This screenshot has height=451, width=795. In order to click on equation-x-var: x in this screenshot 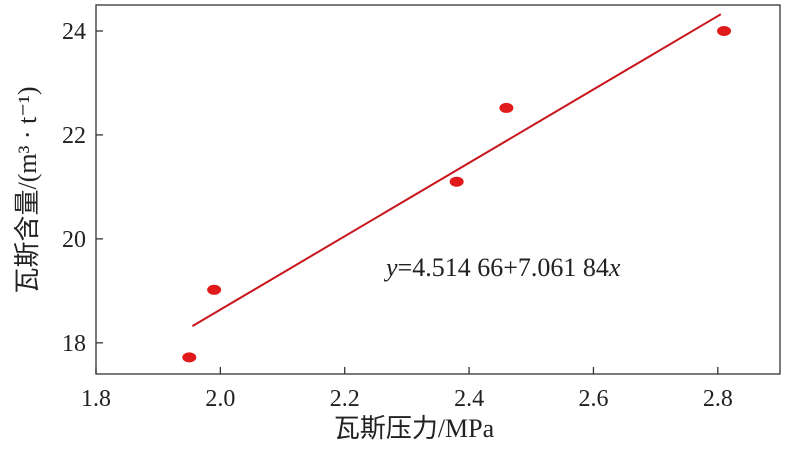, I will do `click(614, 267)`.